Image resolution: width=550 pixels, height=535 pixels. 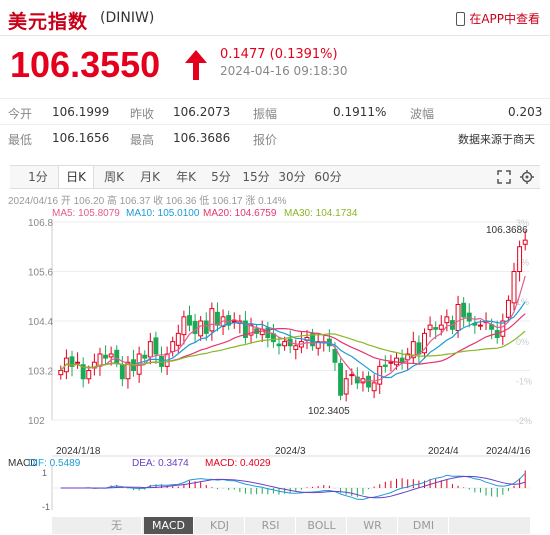 I want to click on open-in-app-label: 在APP中查看, so click(x=504, y=19).